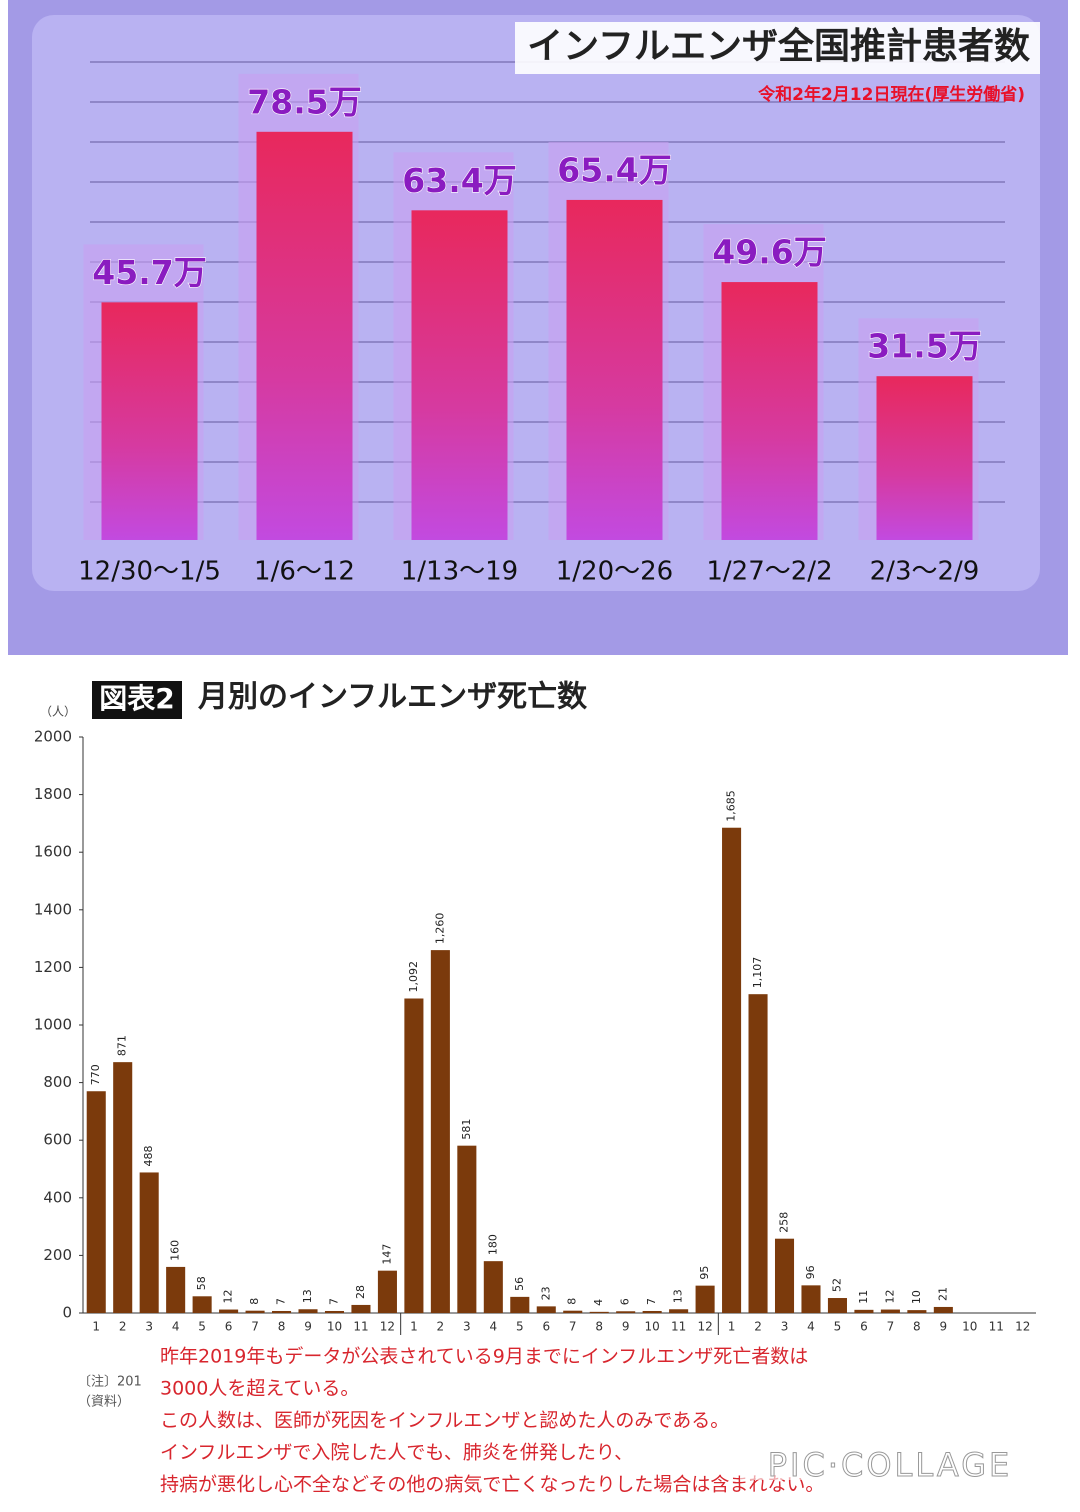  I want to click on chart-title: 月別のインフルエンザ死亡数, so click(393, 697).